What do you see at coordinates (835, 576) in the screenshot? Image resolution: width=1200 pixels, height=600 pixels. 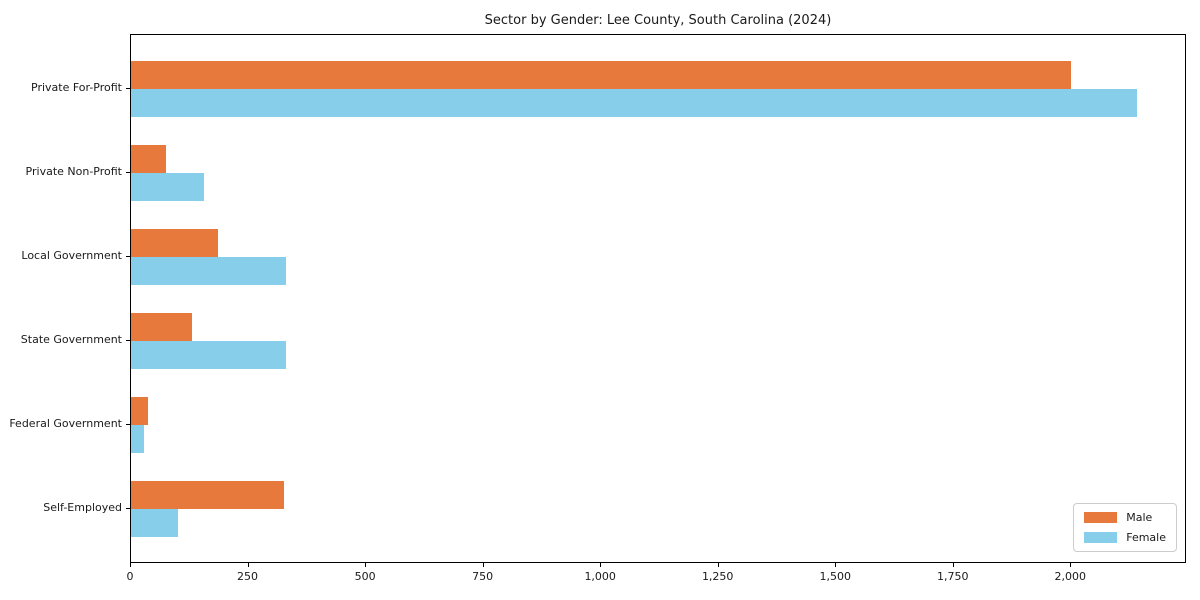 I see `x-tick-label: 1,500` at bounding box center [835, 576].